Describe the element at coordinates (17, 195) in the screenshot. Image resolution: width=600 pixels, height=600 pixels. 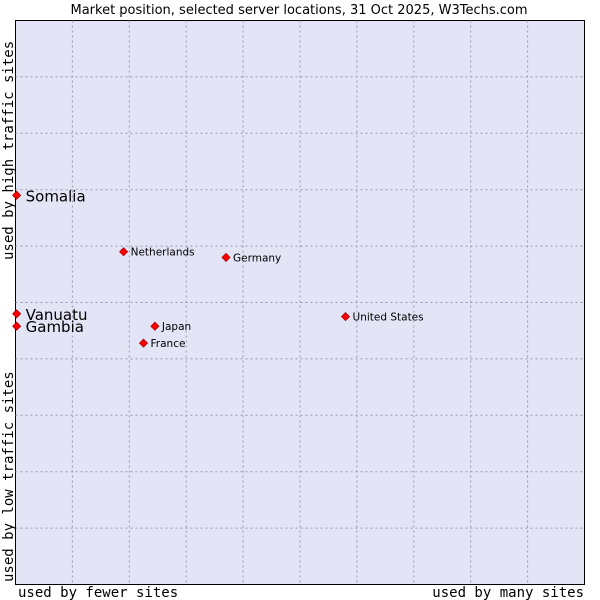
I see `marker-somalia` at that location.